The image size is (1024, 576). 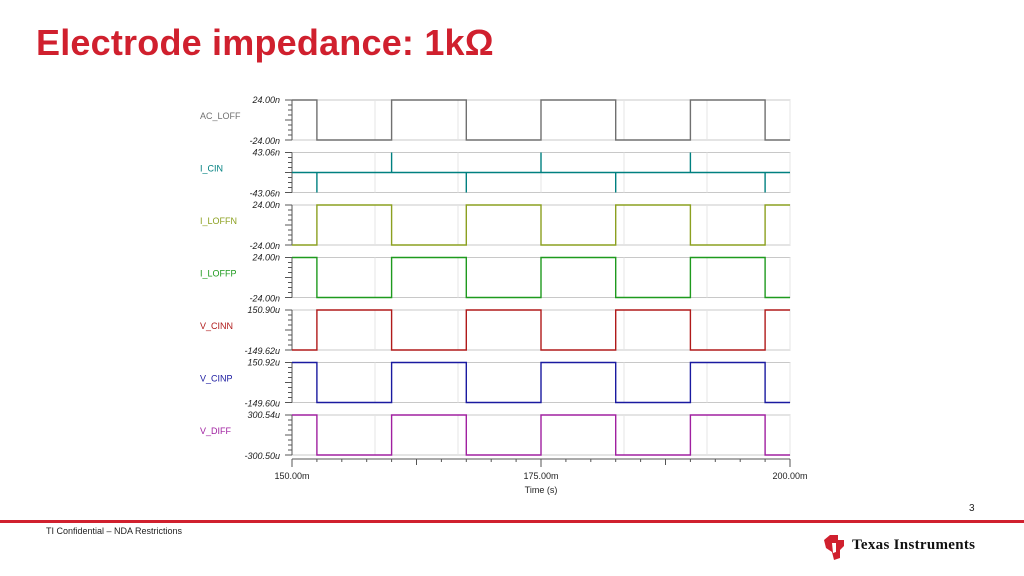 What do you see at coordinates (541, 435) in the screenshot?
I see `waveform-v-diff` at bounding box center [541, 435].